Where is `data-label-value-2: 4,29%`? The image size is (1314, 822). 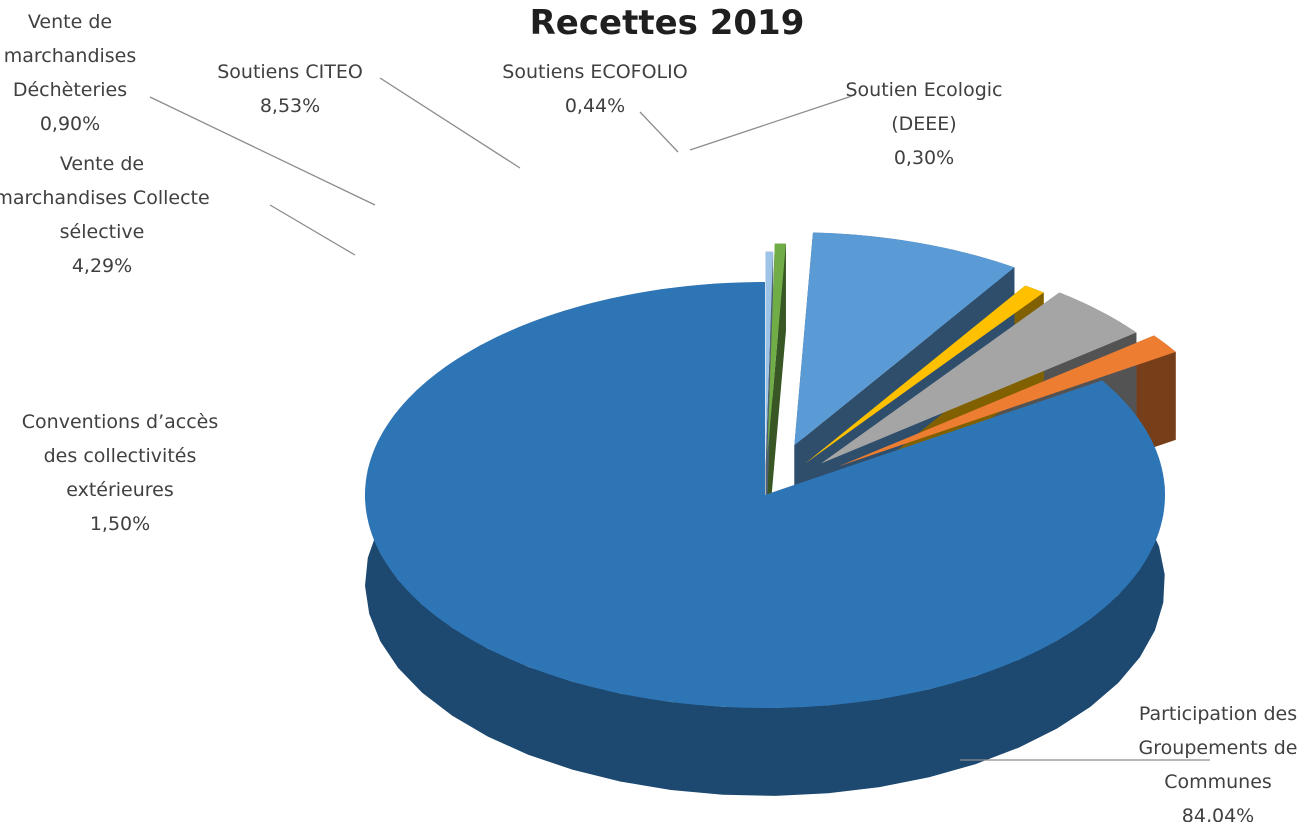
data-label-value-2: 4,29% is located at coordinates (102, 266).